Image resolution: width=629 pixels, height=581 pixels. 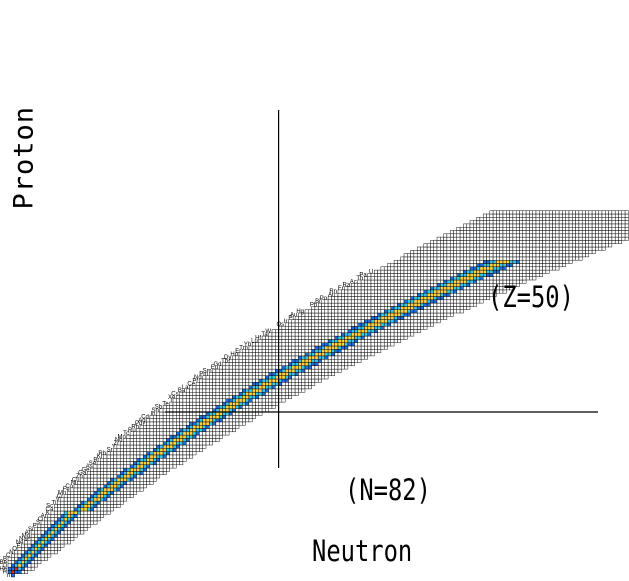 What do you see at coordinates (38, 523) in the screenshot?
I see `element-label: S` at bounding box center [38, 523].